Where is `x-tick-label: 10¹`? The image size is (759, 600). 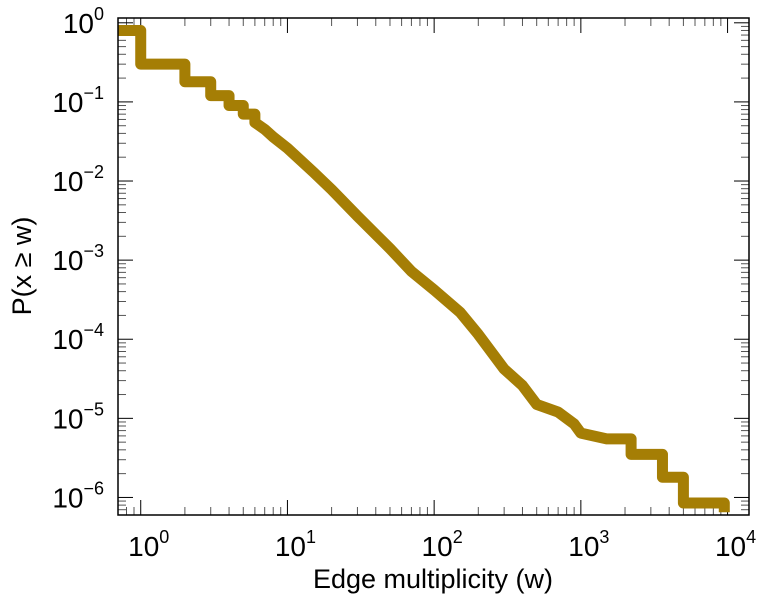 x-tick-label: 10¹ is located at coordinates (295, 544).